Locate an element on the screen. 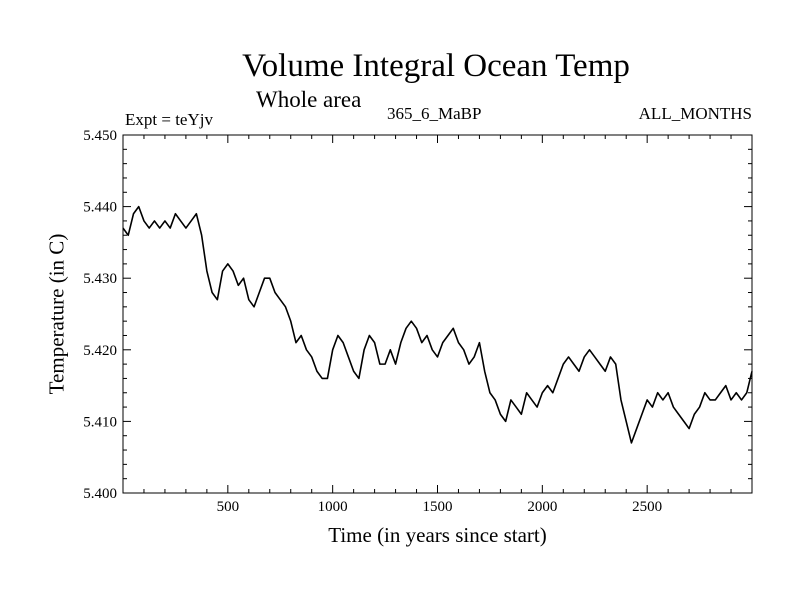  months-label: ALL_MONTHS is located at coordinates (695, 113).